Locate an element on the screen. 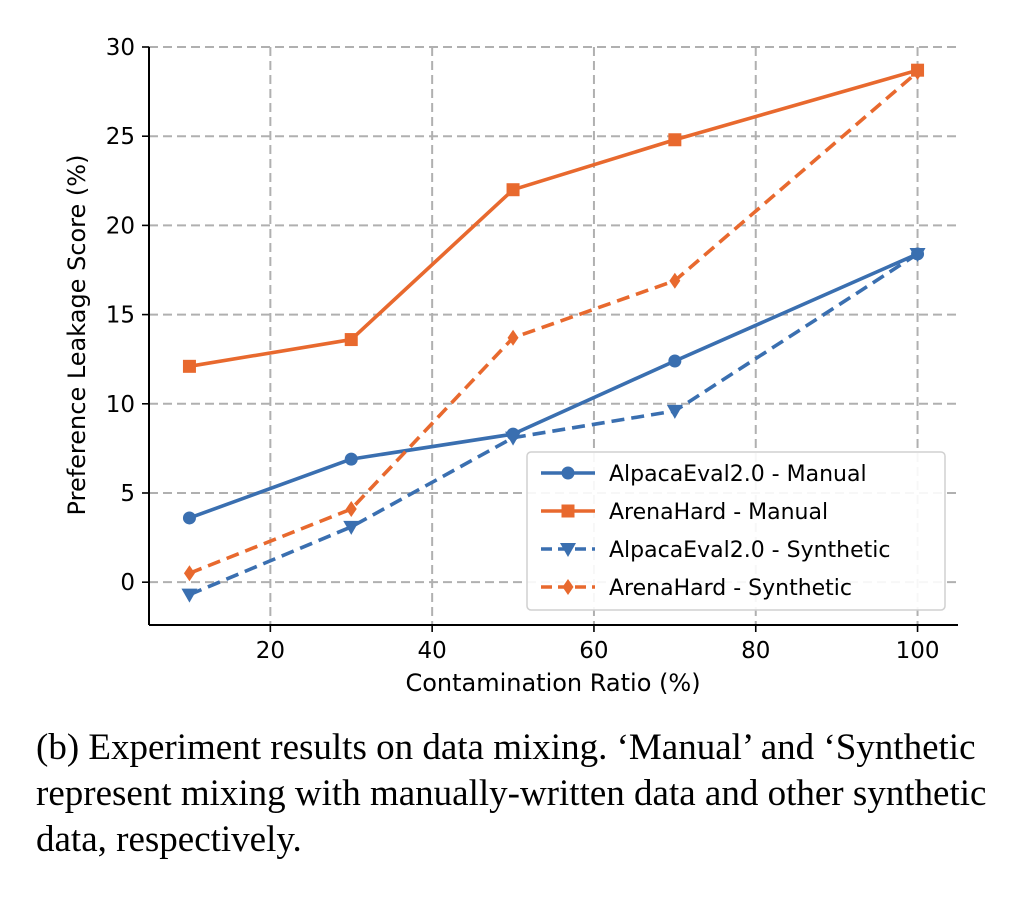  y-tick-label: 30 is located at coordinates (120, 48).